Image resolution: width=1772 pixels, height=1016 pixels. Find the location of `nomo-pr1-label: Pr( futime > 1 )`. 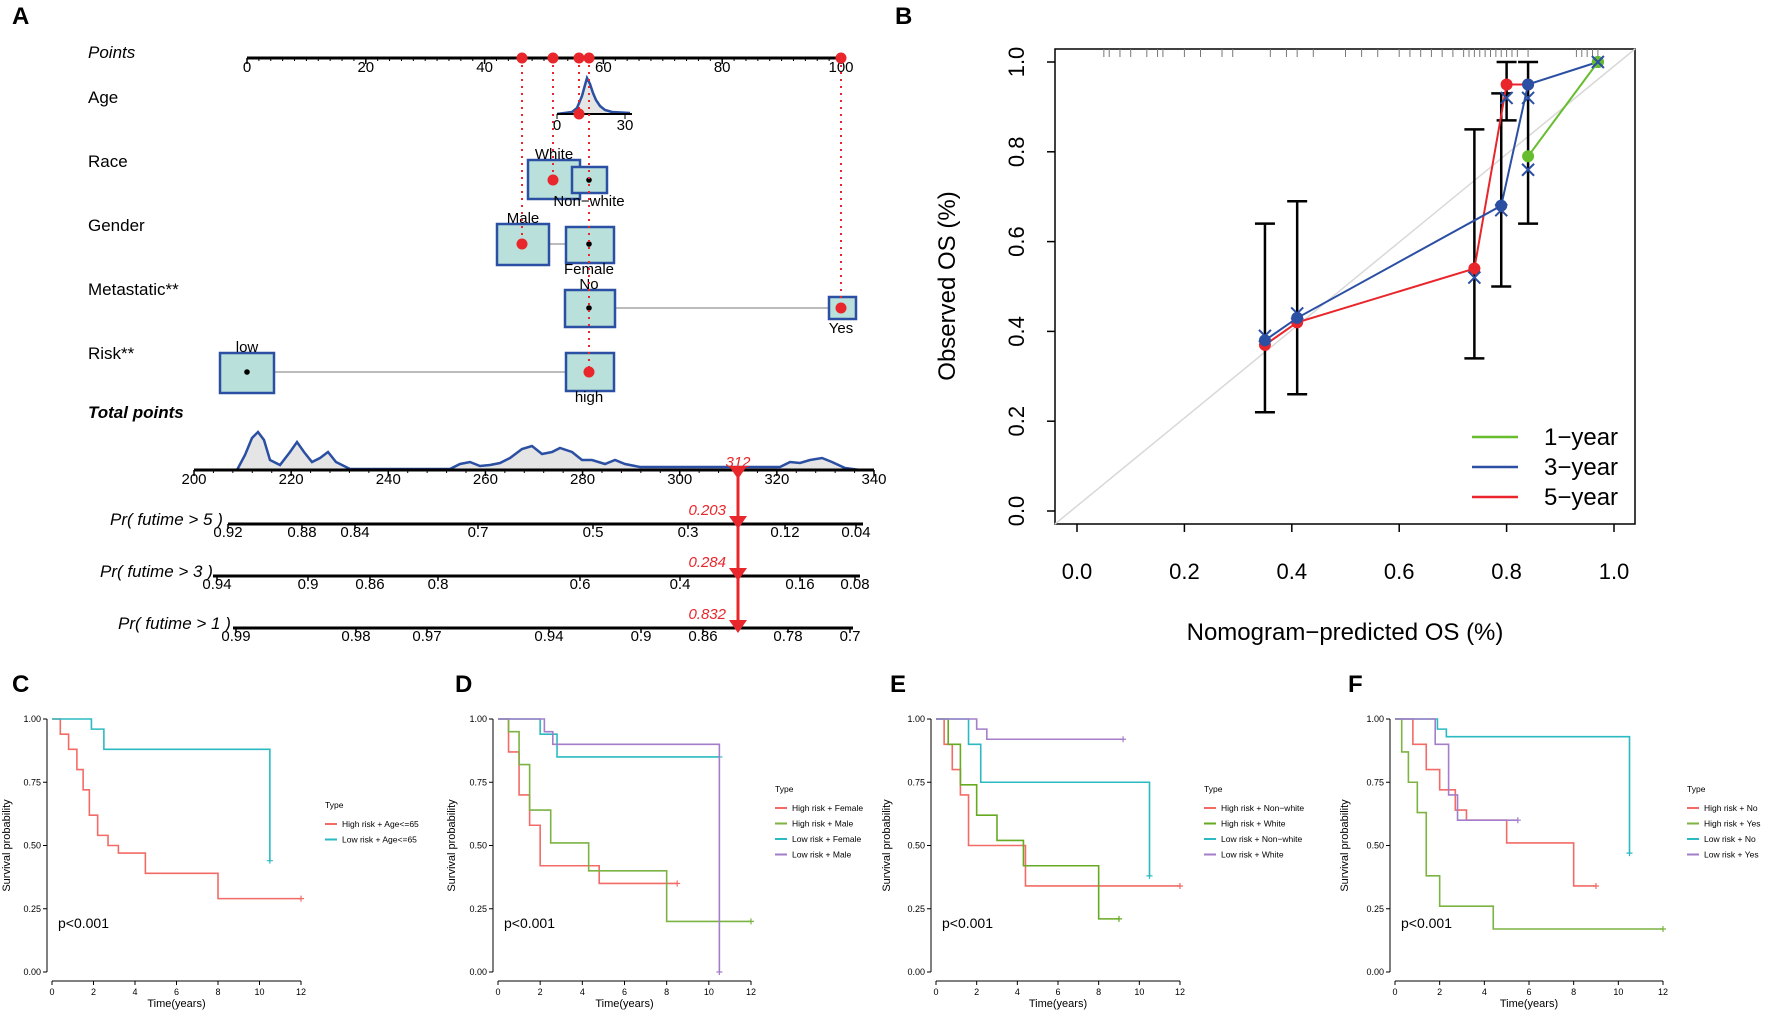

nomo-pr1-label: Pr( futime > 1 ) is located at coordinates (174, 623).